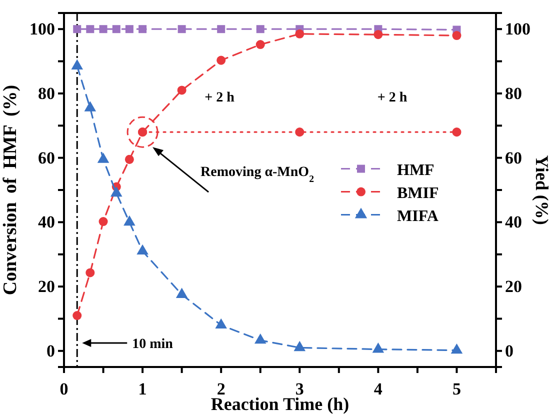  What do you see at coordinates (64, 389) in the screenshot?
I see `x-tick-label: 0` at bounding box center [64, 389].